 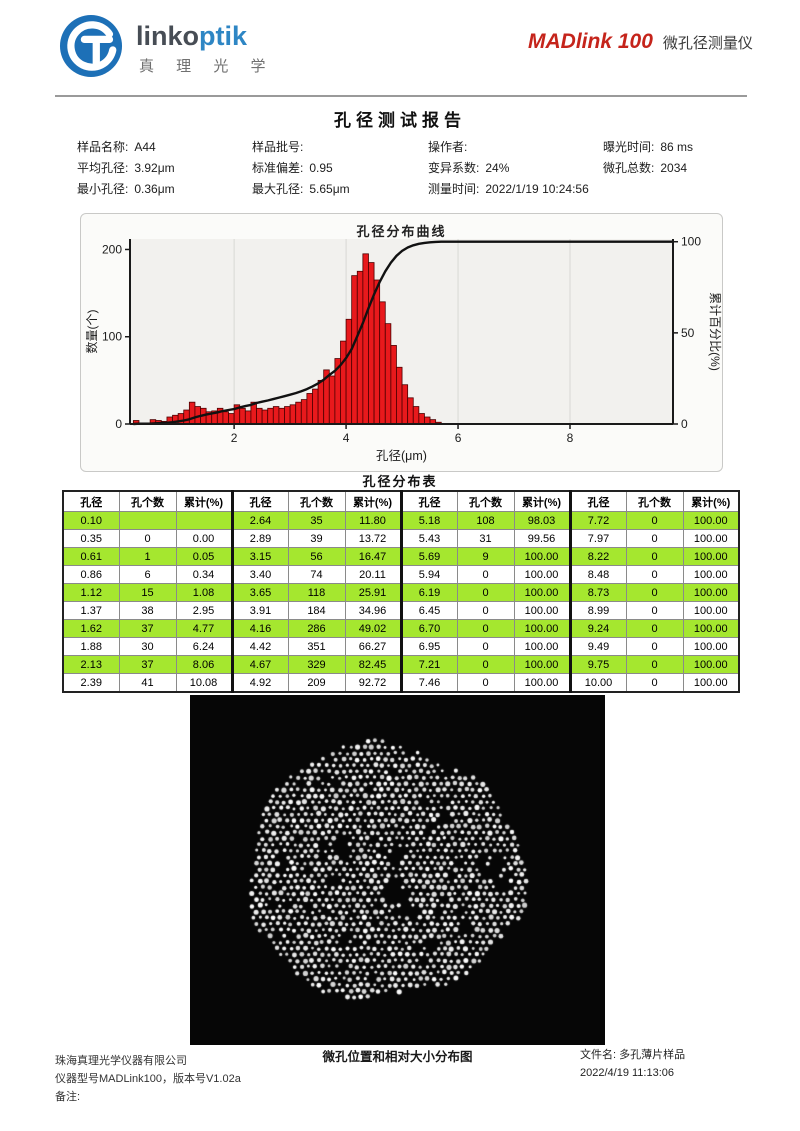 I want to click on info-value: 86 ms, so click(x=677, y=147).